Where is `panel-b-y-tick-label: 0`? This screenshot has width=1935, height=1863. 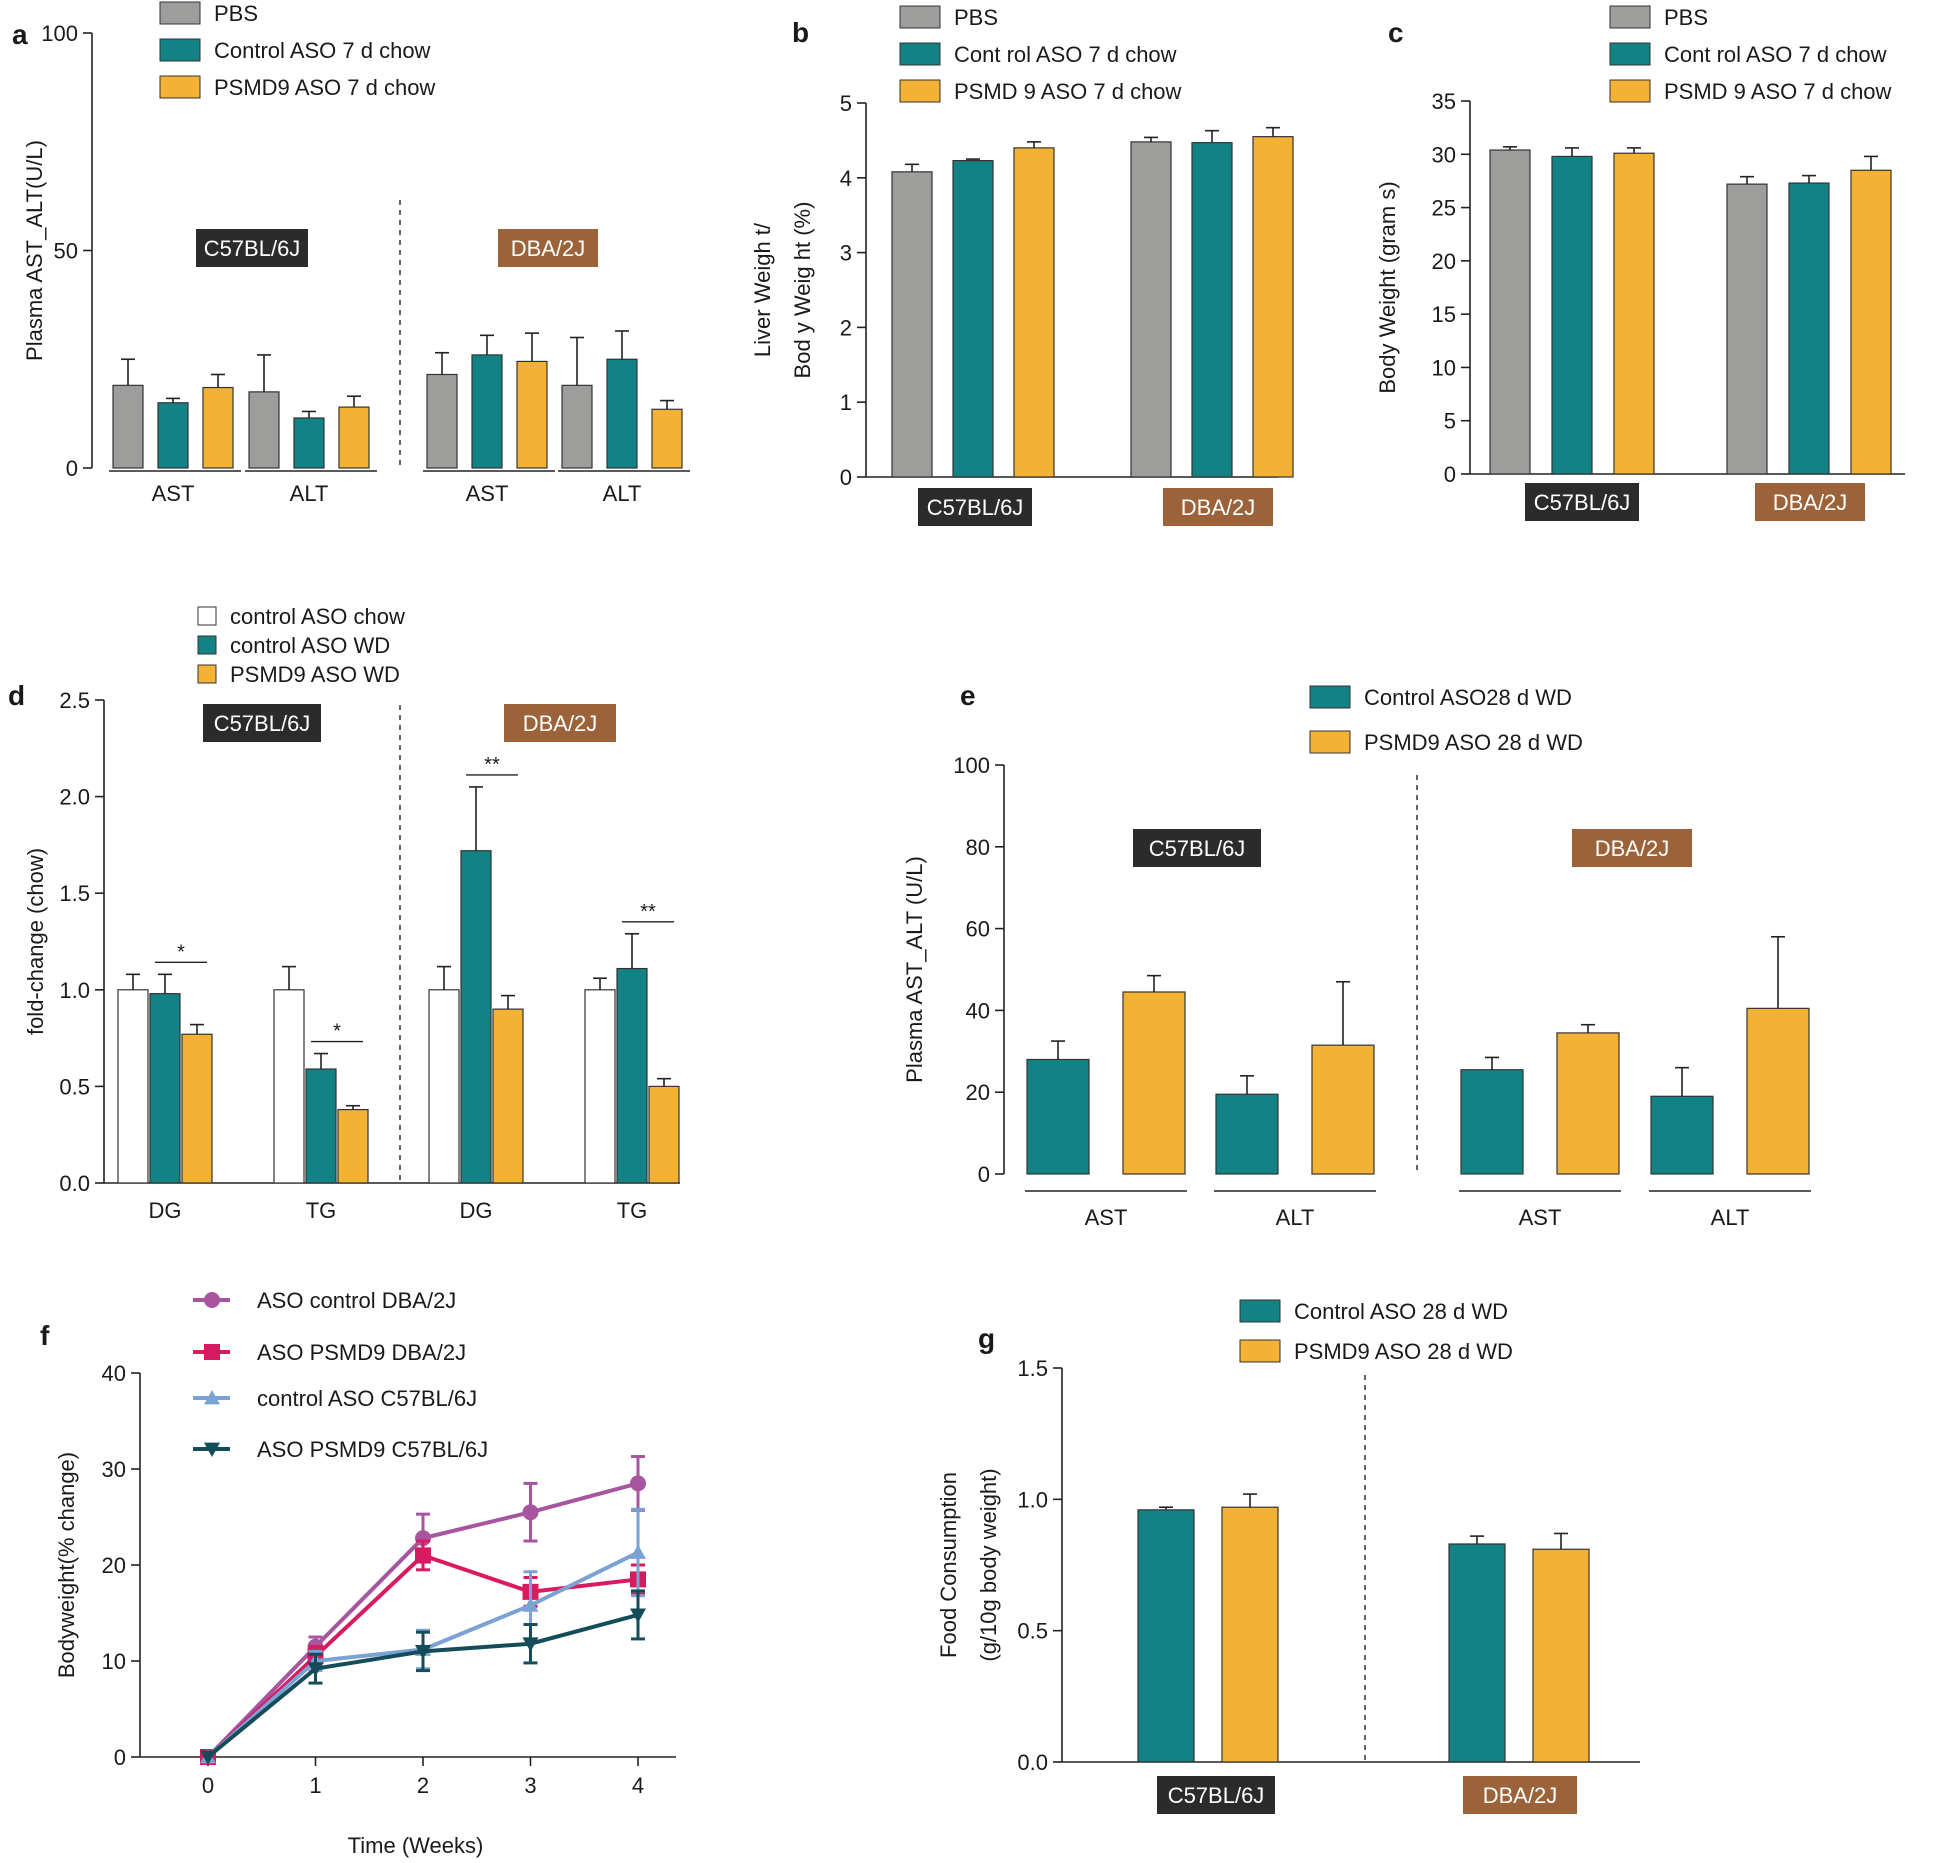
panel-b-y-tick-label: 0 is located at coordinates (846, 477).